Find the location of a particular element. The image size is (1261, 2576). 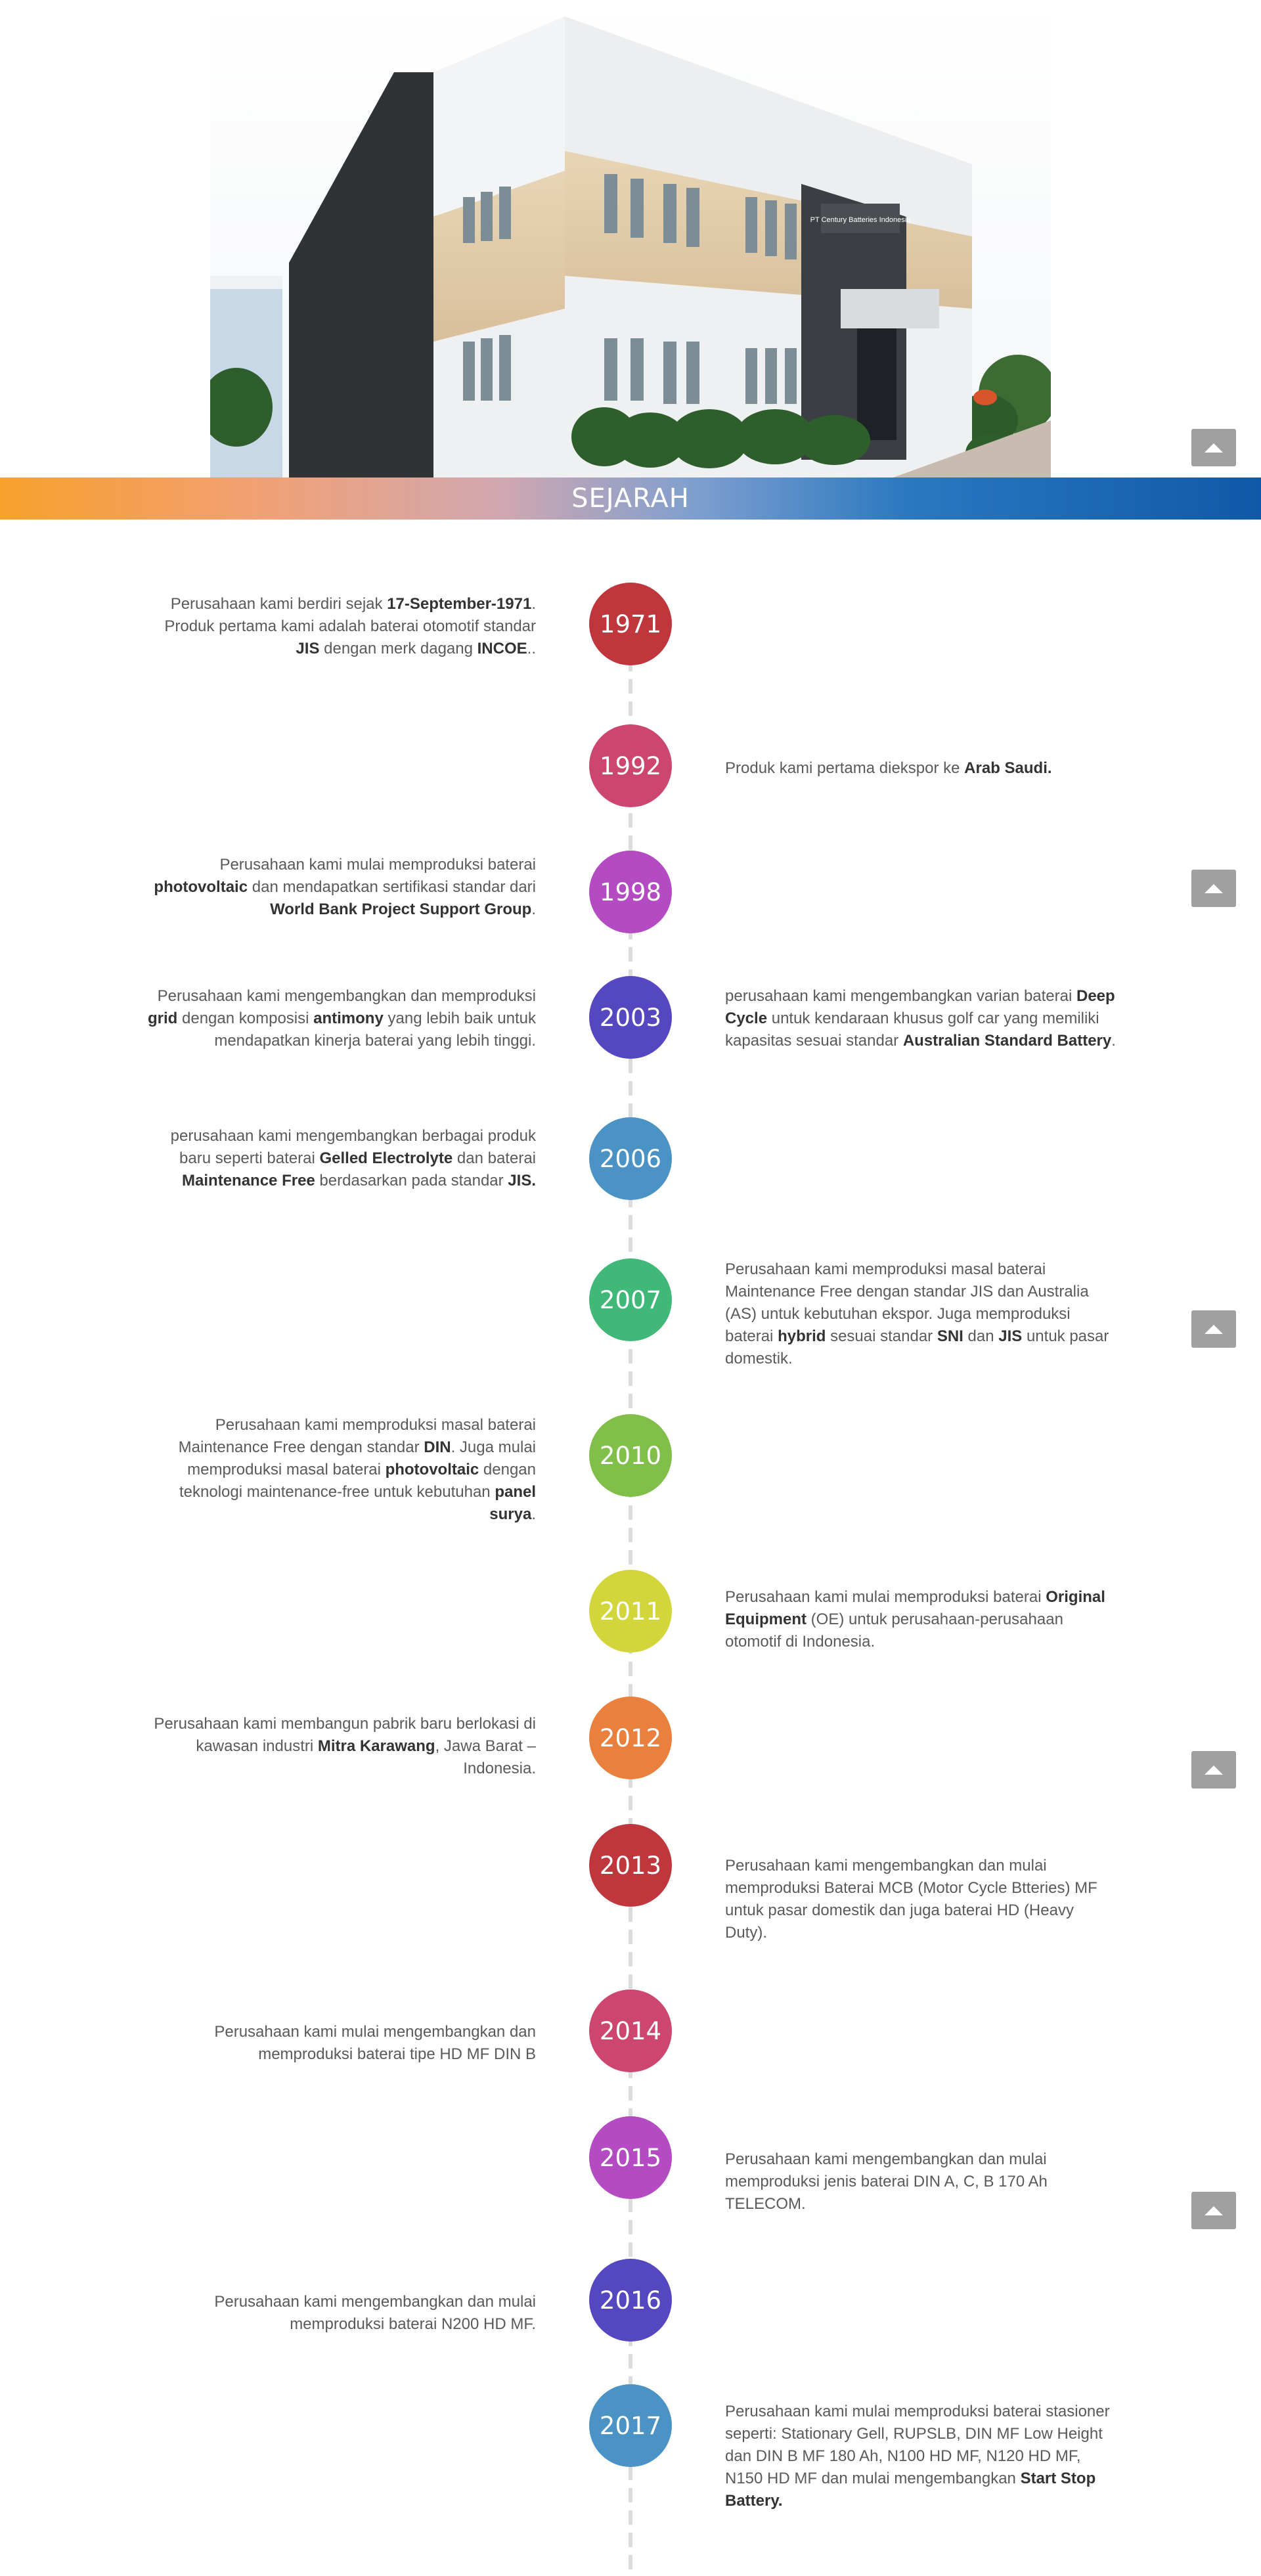

highlight-text: grid is located at coordinates (163, 1019).